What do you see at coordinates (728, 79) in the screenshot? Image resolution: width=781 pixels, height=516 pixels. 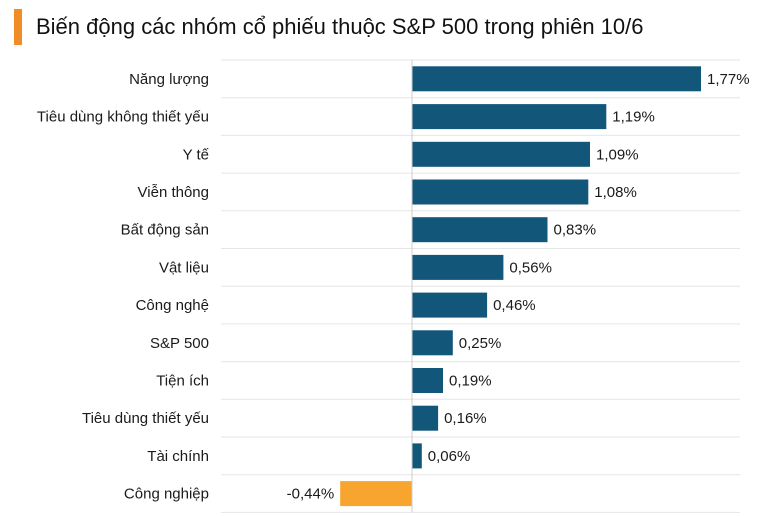 I see `value-label: 1,77%` at bounding box center [728, 79].